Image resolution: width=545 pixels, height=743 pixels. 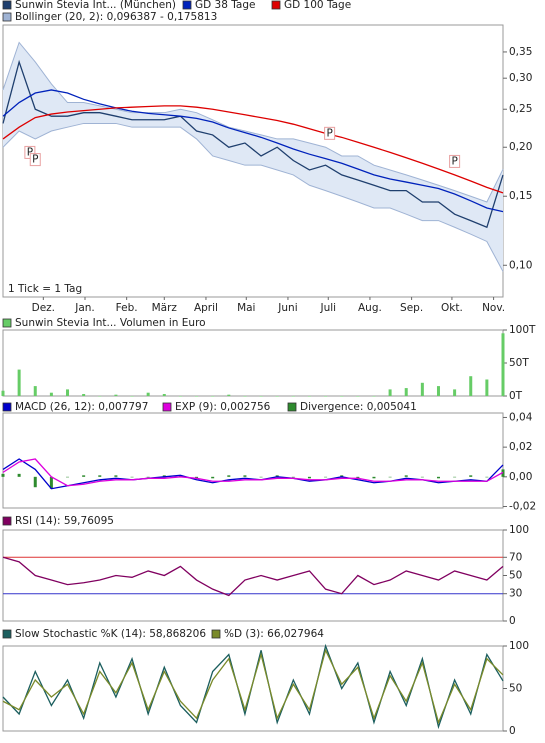 I want to click on legend-label: RSI (14): 59,76095, so click(x=64, y=521).